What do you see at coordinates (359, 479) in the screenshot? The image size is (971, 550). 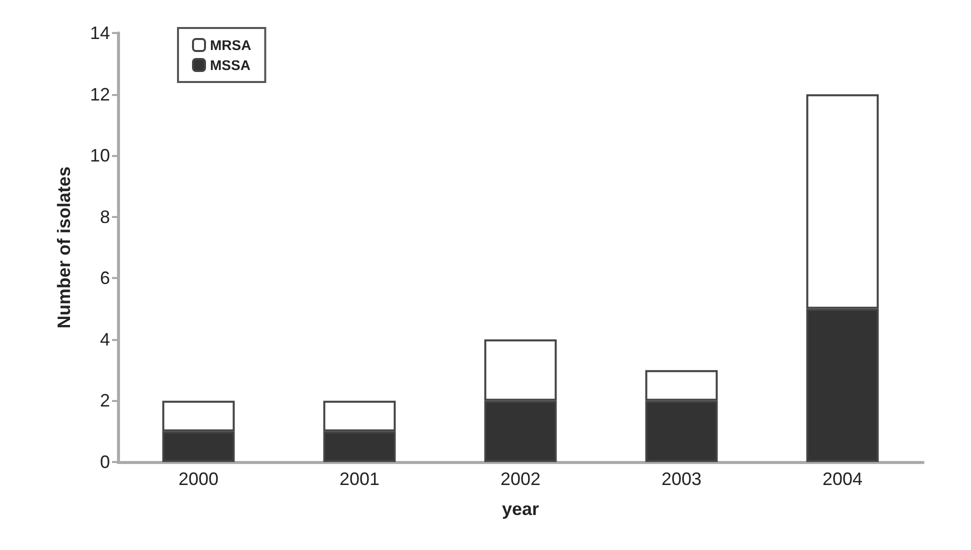 I see `x-tick-label: 2001` at bounding box center [359, 479].